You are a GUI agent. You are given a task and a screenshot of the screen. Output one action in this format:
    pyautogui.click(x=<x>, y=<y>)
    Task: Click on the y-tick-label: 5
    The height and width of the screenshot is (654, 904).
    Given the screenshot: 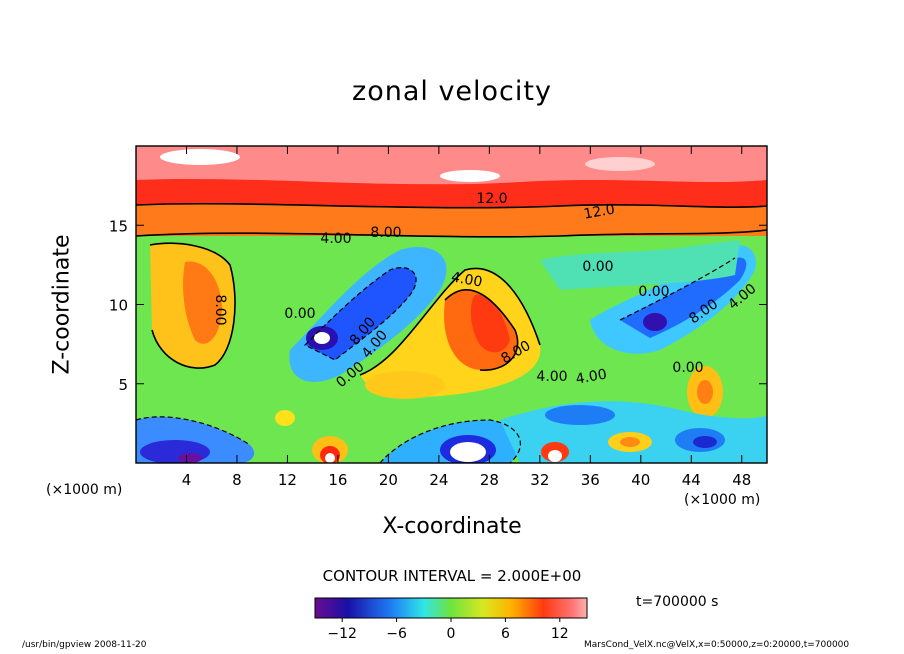 What is the action you would take?
    pyautogui.click(x=123, y=385)
    